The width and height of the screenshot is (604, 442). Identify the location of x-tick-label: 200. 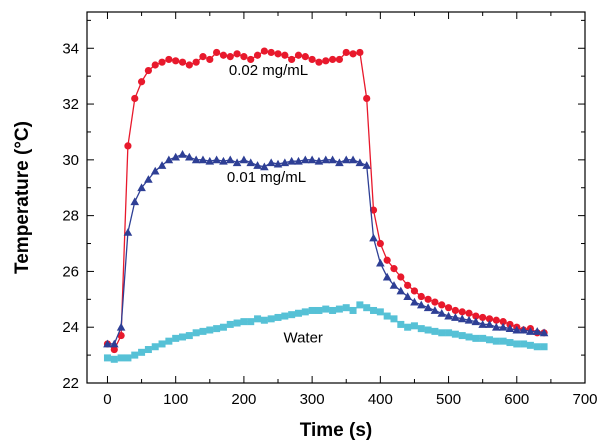
(243, 399).